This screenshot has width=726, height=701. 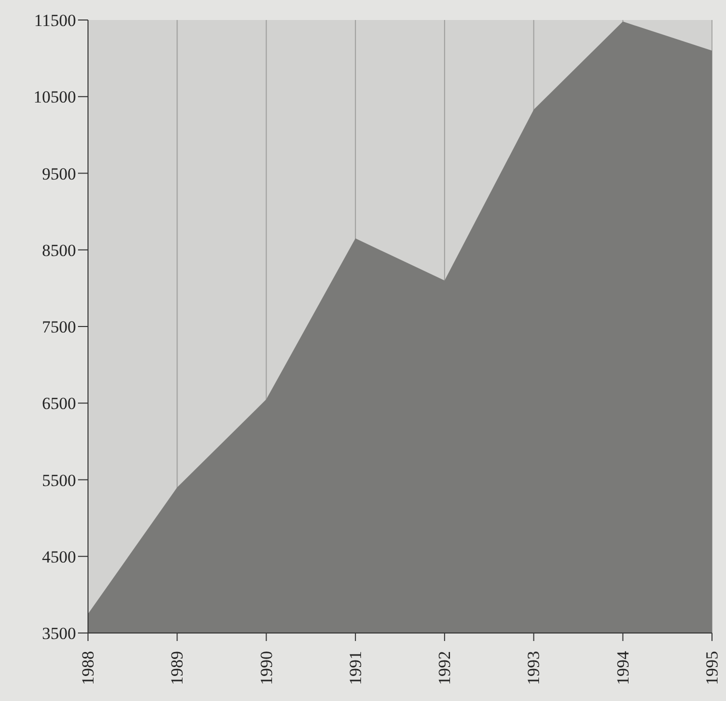 What do you see at coordinates (55, 20) in the screenshot?
I see `y-tick-label: 11500` at bounding box center [55, 20].